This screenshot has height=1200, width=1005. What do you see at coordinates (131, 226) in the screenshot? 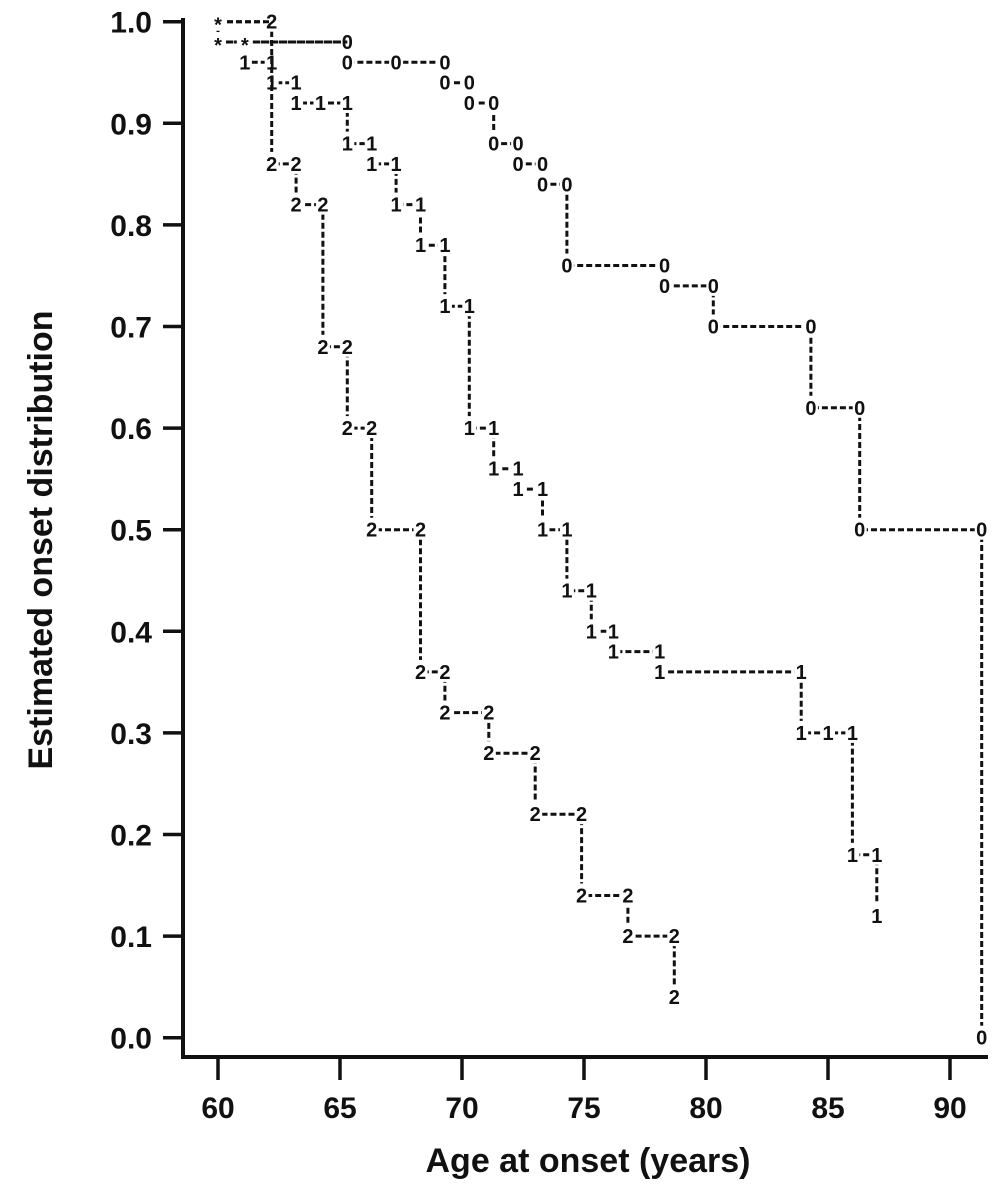
I see `y-tick-label: 0.8` at bounding box center [131, 226].